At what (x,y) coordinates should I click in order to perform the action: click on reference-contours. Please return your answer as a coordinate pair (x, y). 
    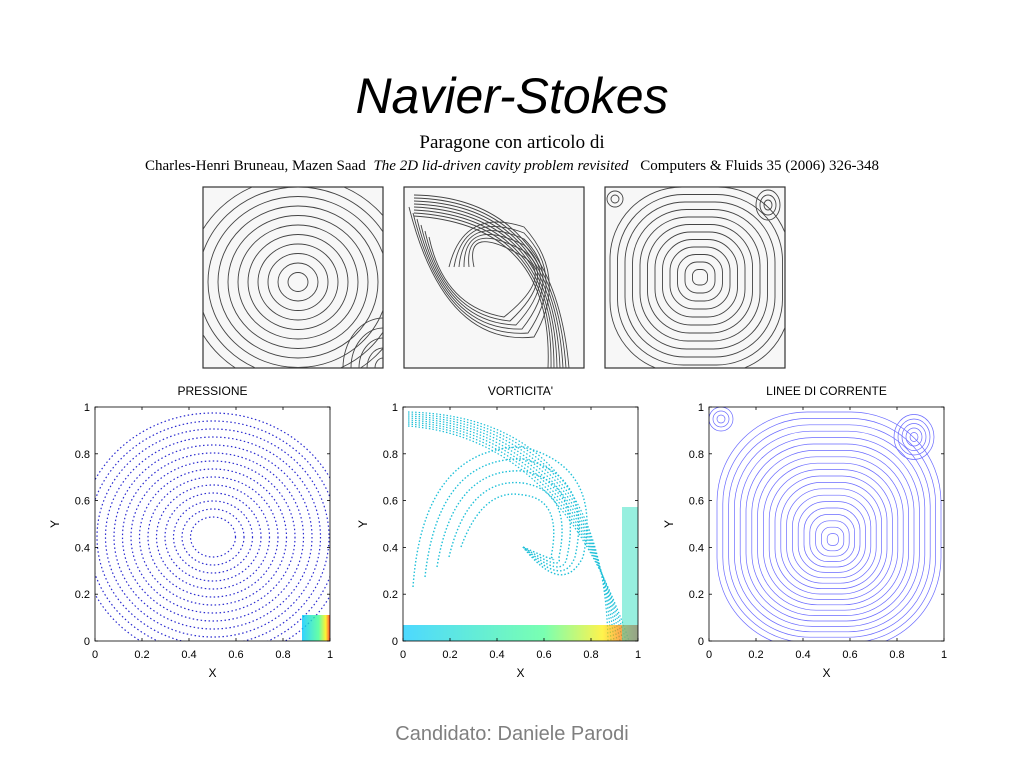
    Looking at the image, I should click on (695, 277).